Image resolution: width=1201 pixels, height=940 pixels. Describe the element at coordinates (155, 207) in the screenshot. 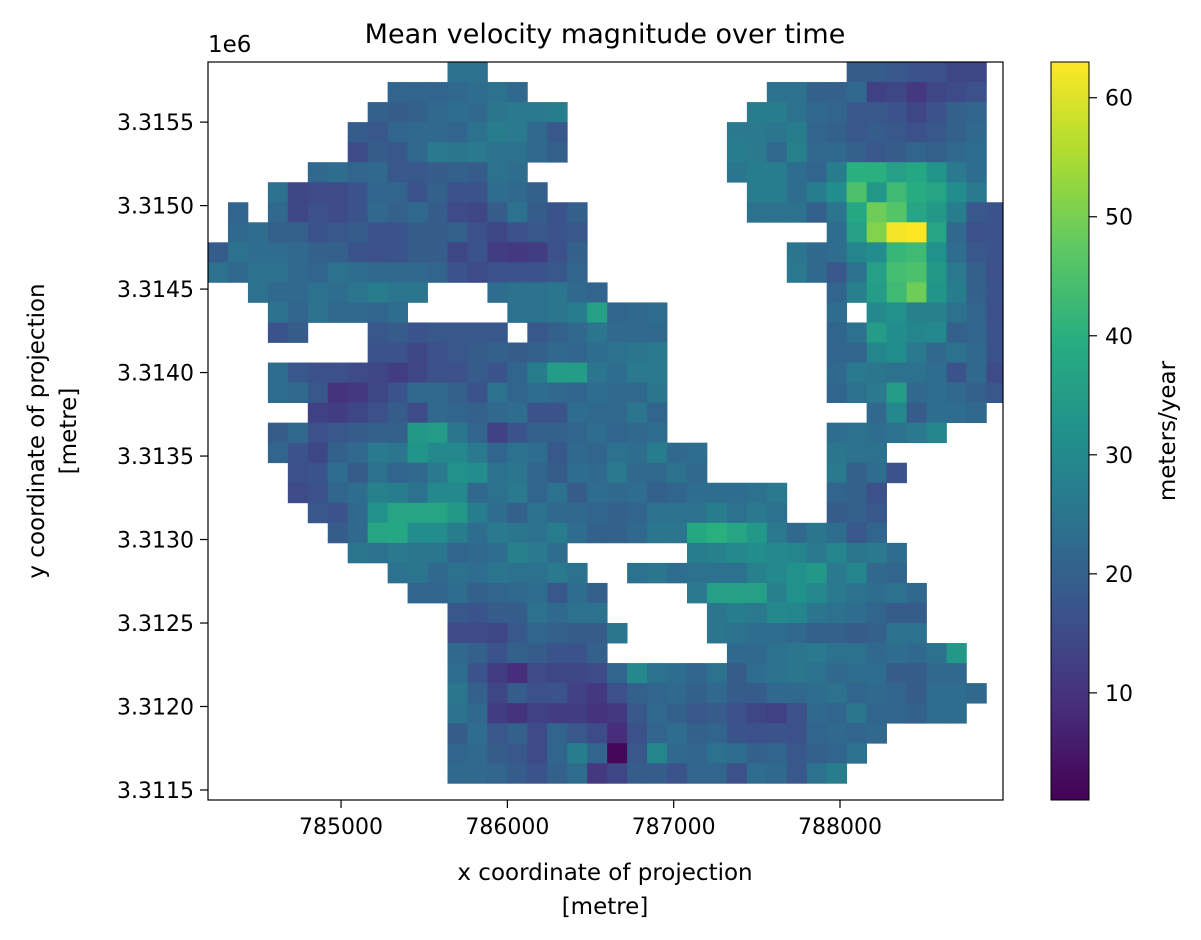

I see `y-tick-label: 3.3150` at that location.